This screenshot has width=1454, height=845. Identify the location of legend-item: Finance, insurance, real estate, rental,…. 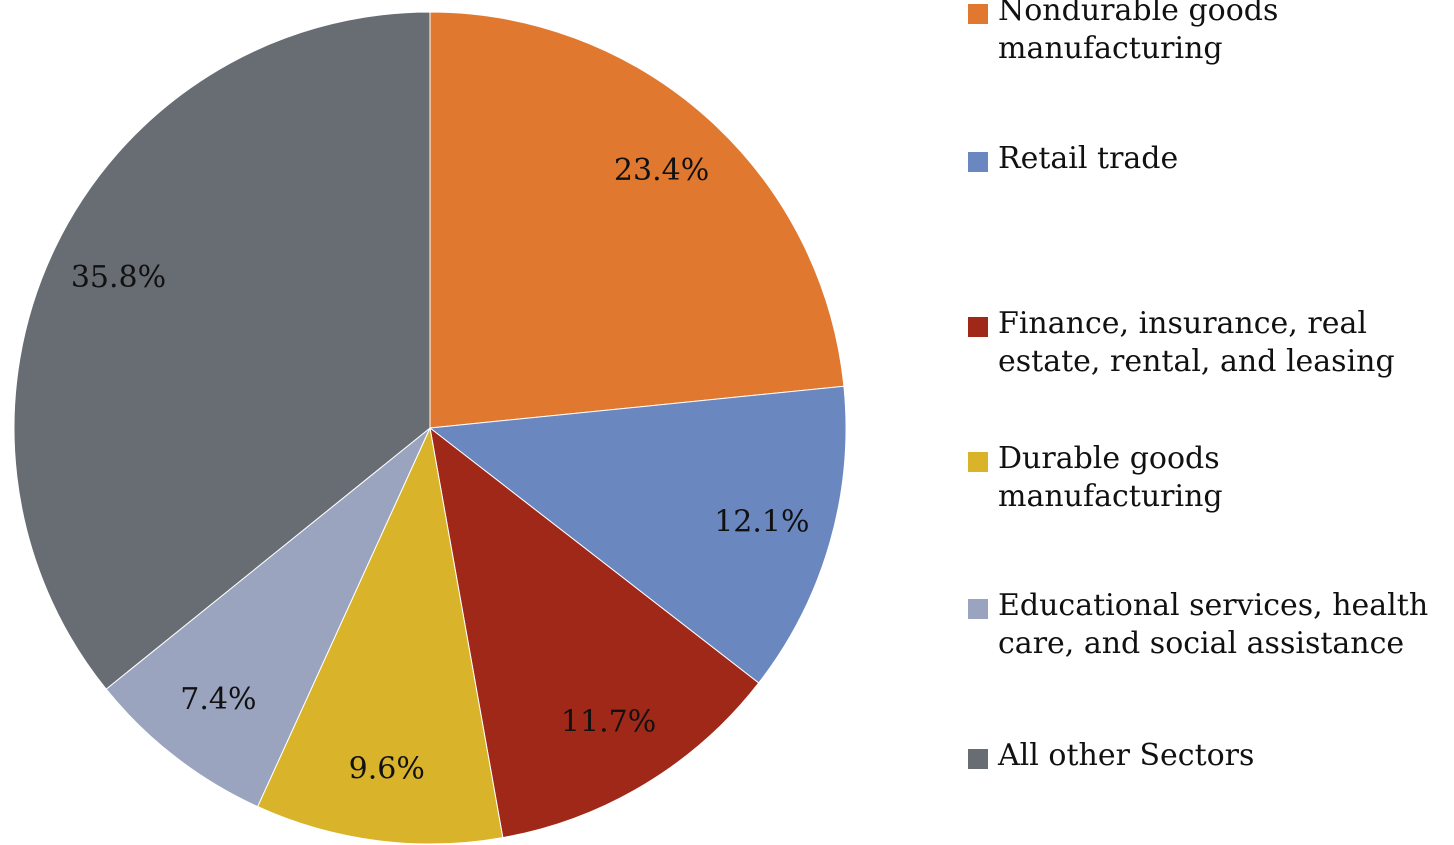
(1210, 343).